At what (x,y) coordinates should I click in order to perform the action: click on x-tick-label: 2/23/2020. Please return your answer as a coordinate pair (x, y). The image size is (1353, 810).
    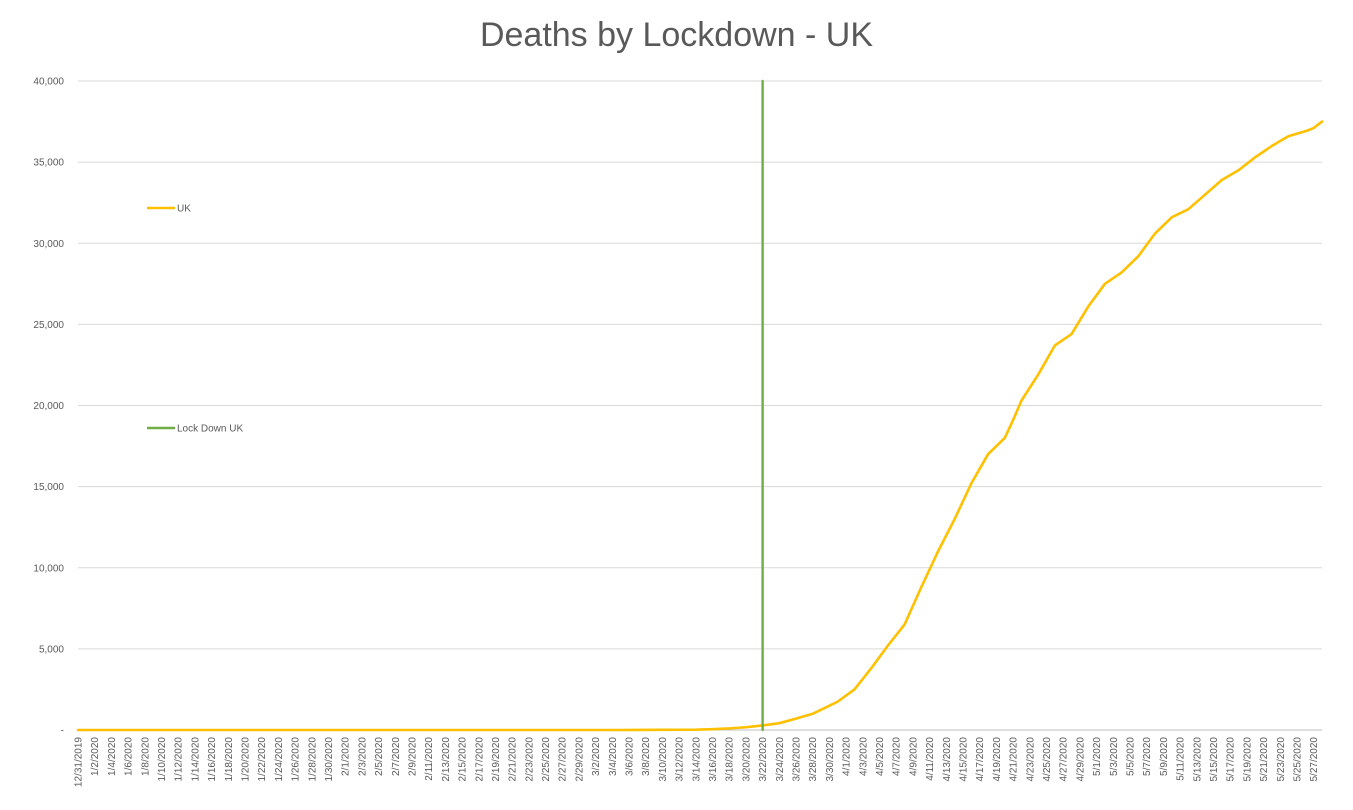
    Looking at the image, I should click on (529, 759).